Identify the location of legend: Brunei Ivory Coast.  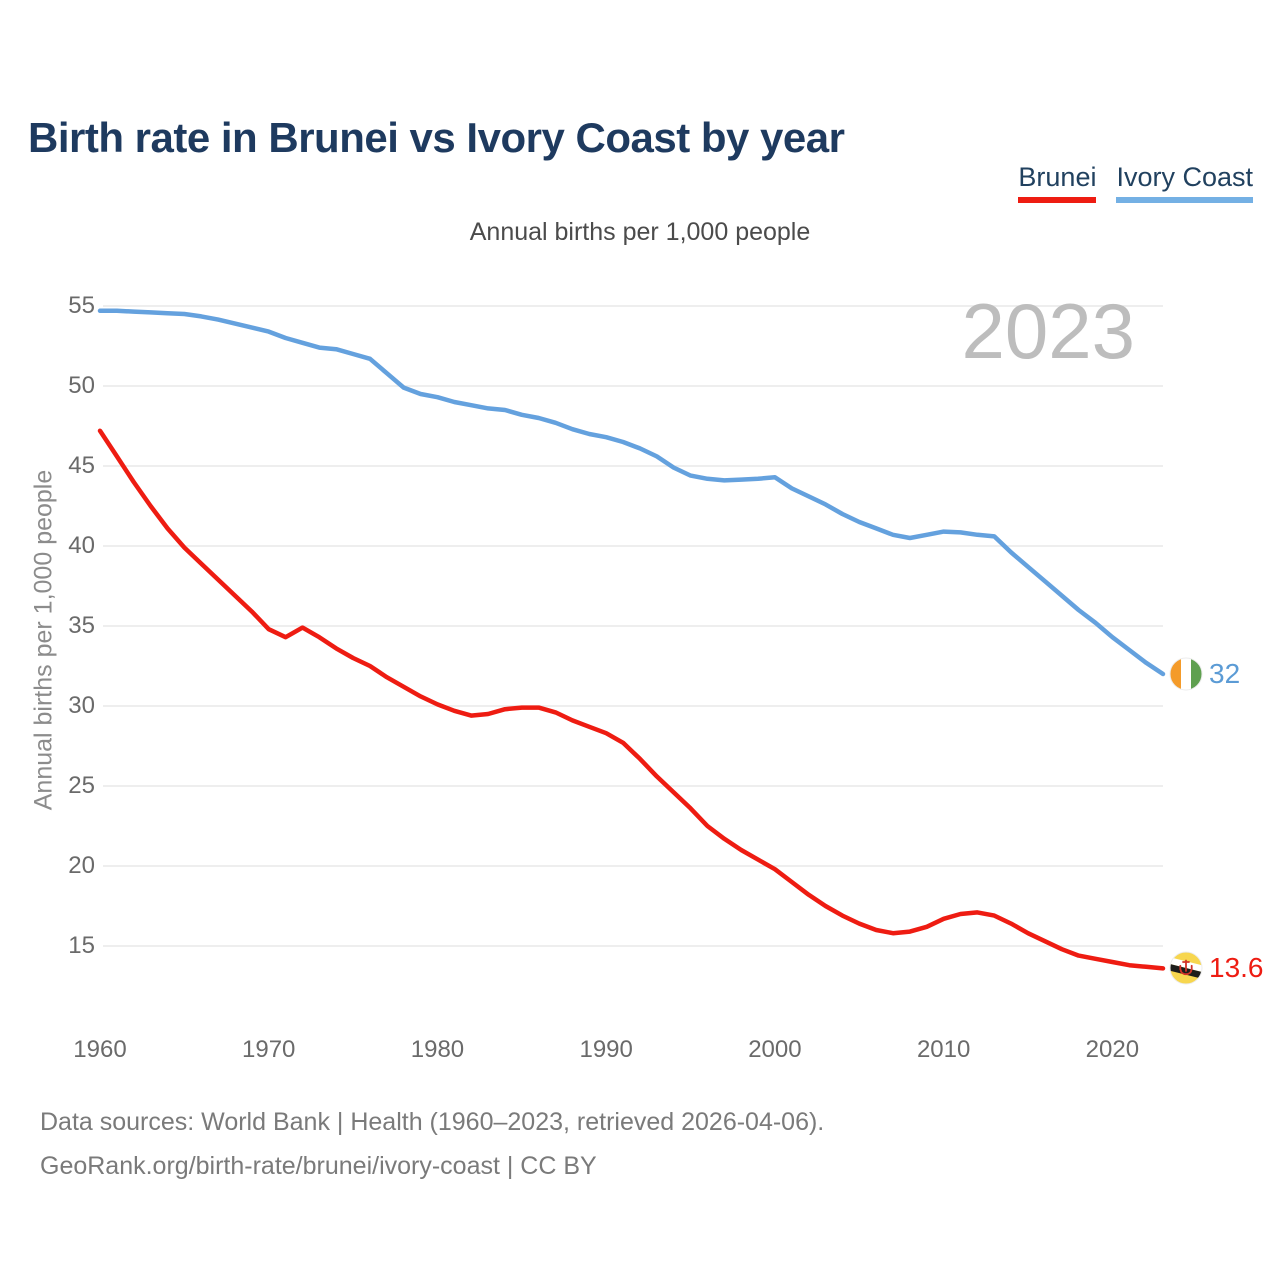
(1135, 183).